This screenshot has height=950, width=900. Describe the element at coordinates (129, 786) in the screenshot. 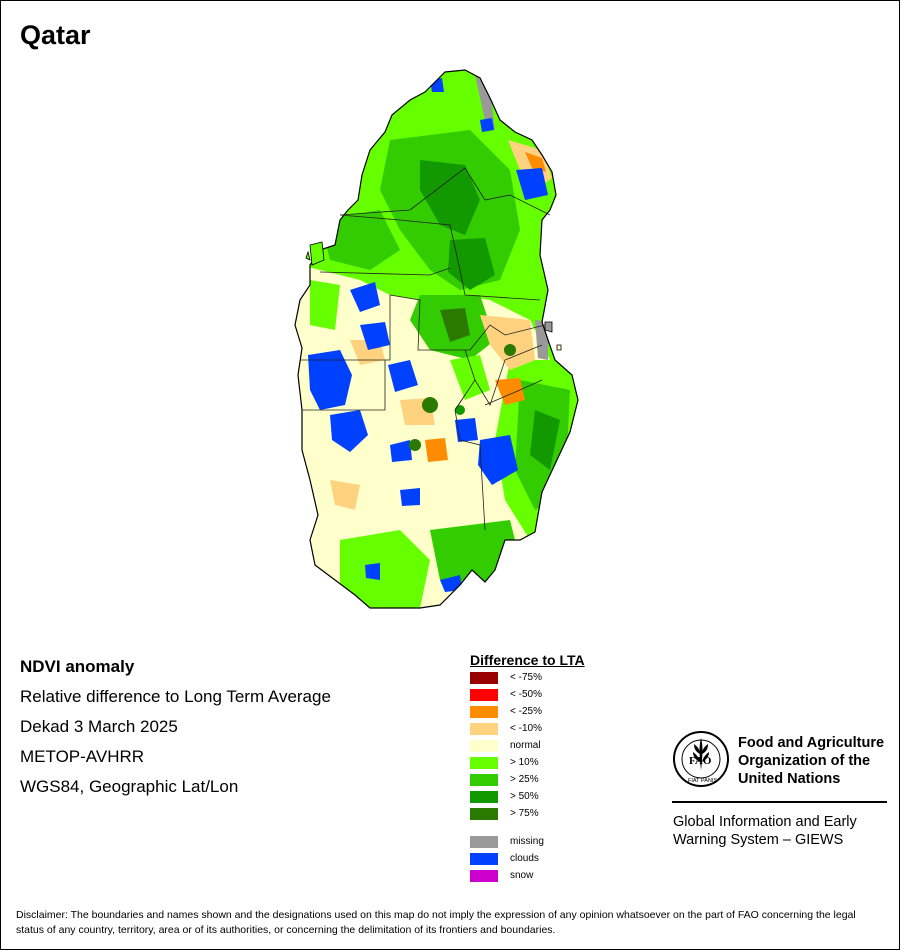

I see `projection-info: WGS84, Geographic Lat/Lon` at that location.